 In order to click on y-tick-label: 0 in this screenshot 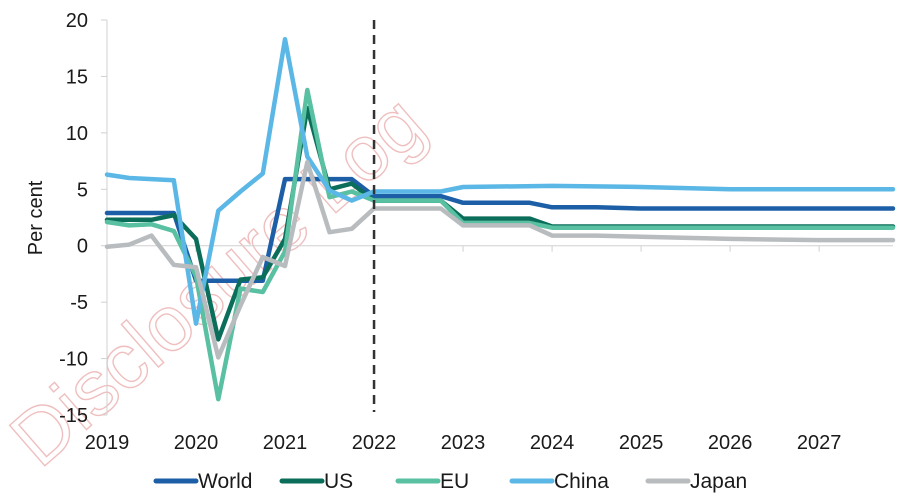, I will do `click(82, 247)`.